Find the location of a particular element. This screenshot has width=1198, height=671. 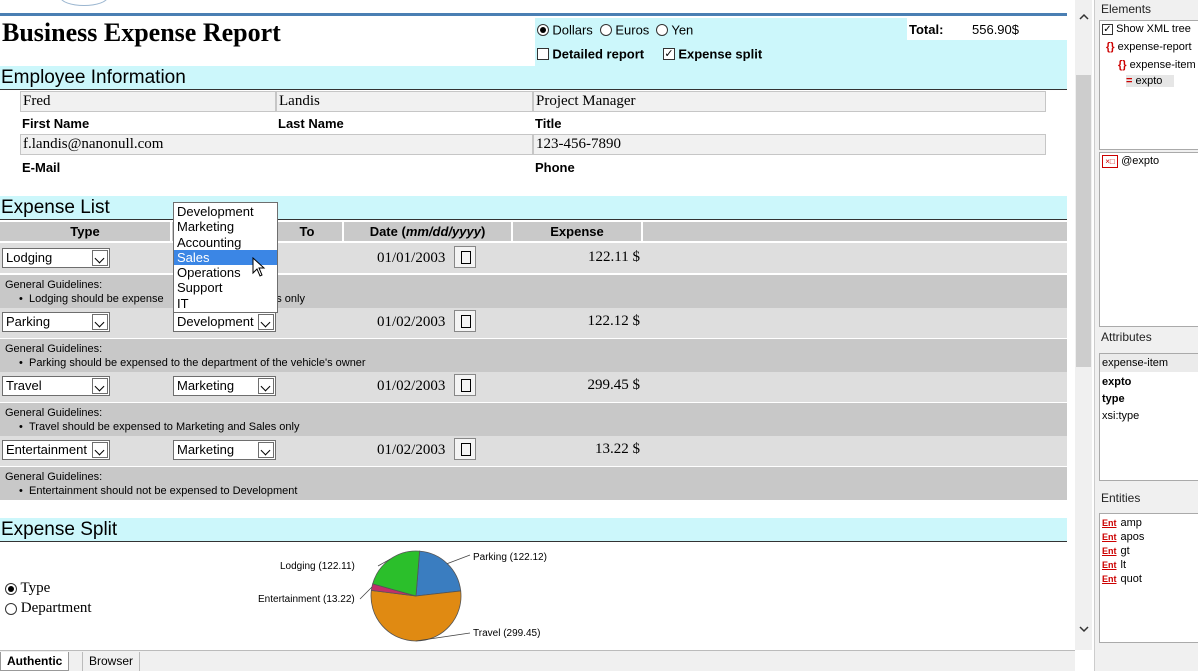

logo-arc is located at coordinates (84, 3).